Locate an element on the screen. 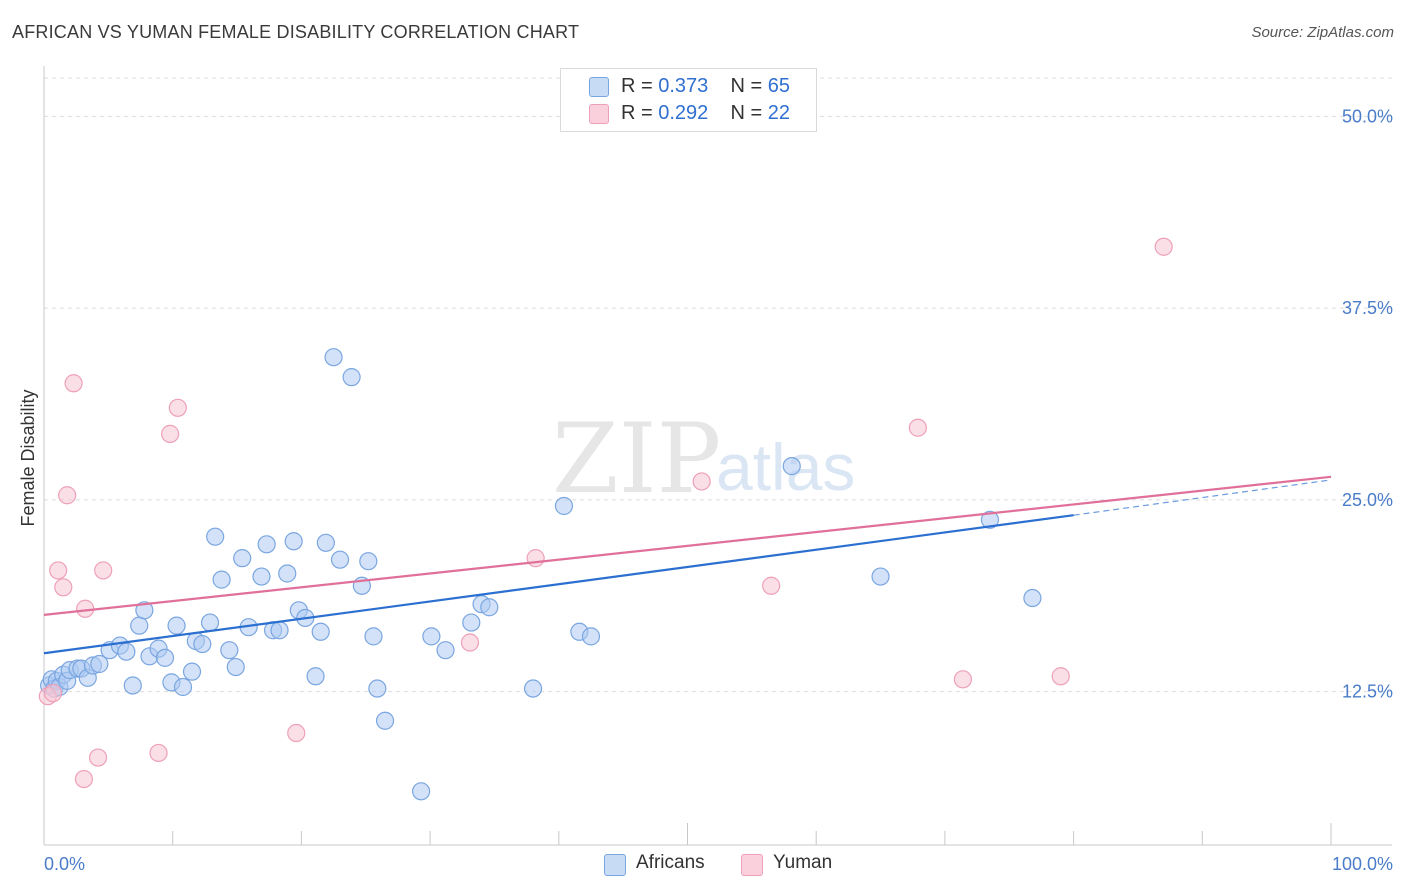 This screenshot has height=892, width=1406. n-value-africans: 65 is located at coordinates (779, 86).